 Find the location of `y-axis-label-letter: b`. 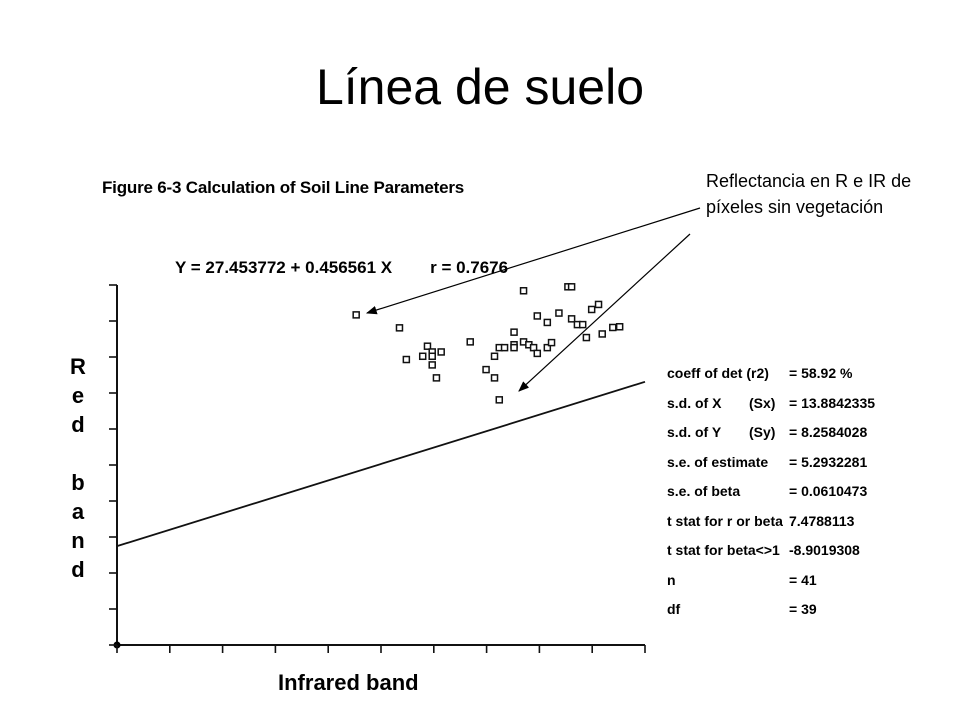

y-axis-label-letter: b is located at coordinates (78, 482).